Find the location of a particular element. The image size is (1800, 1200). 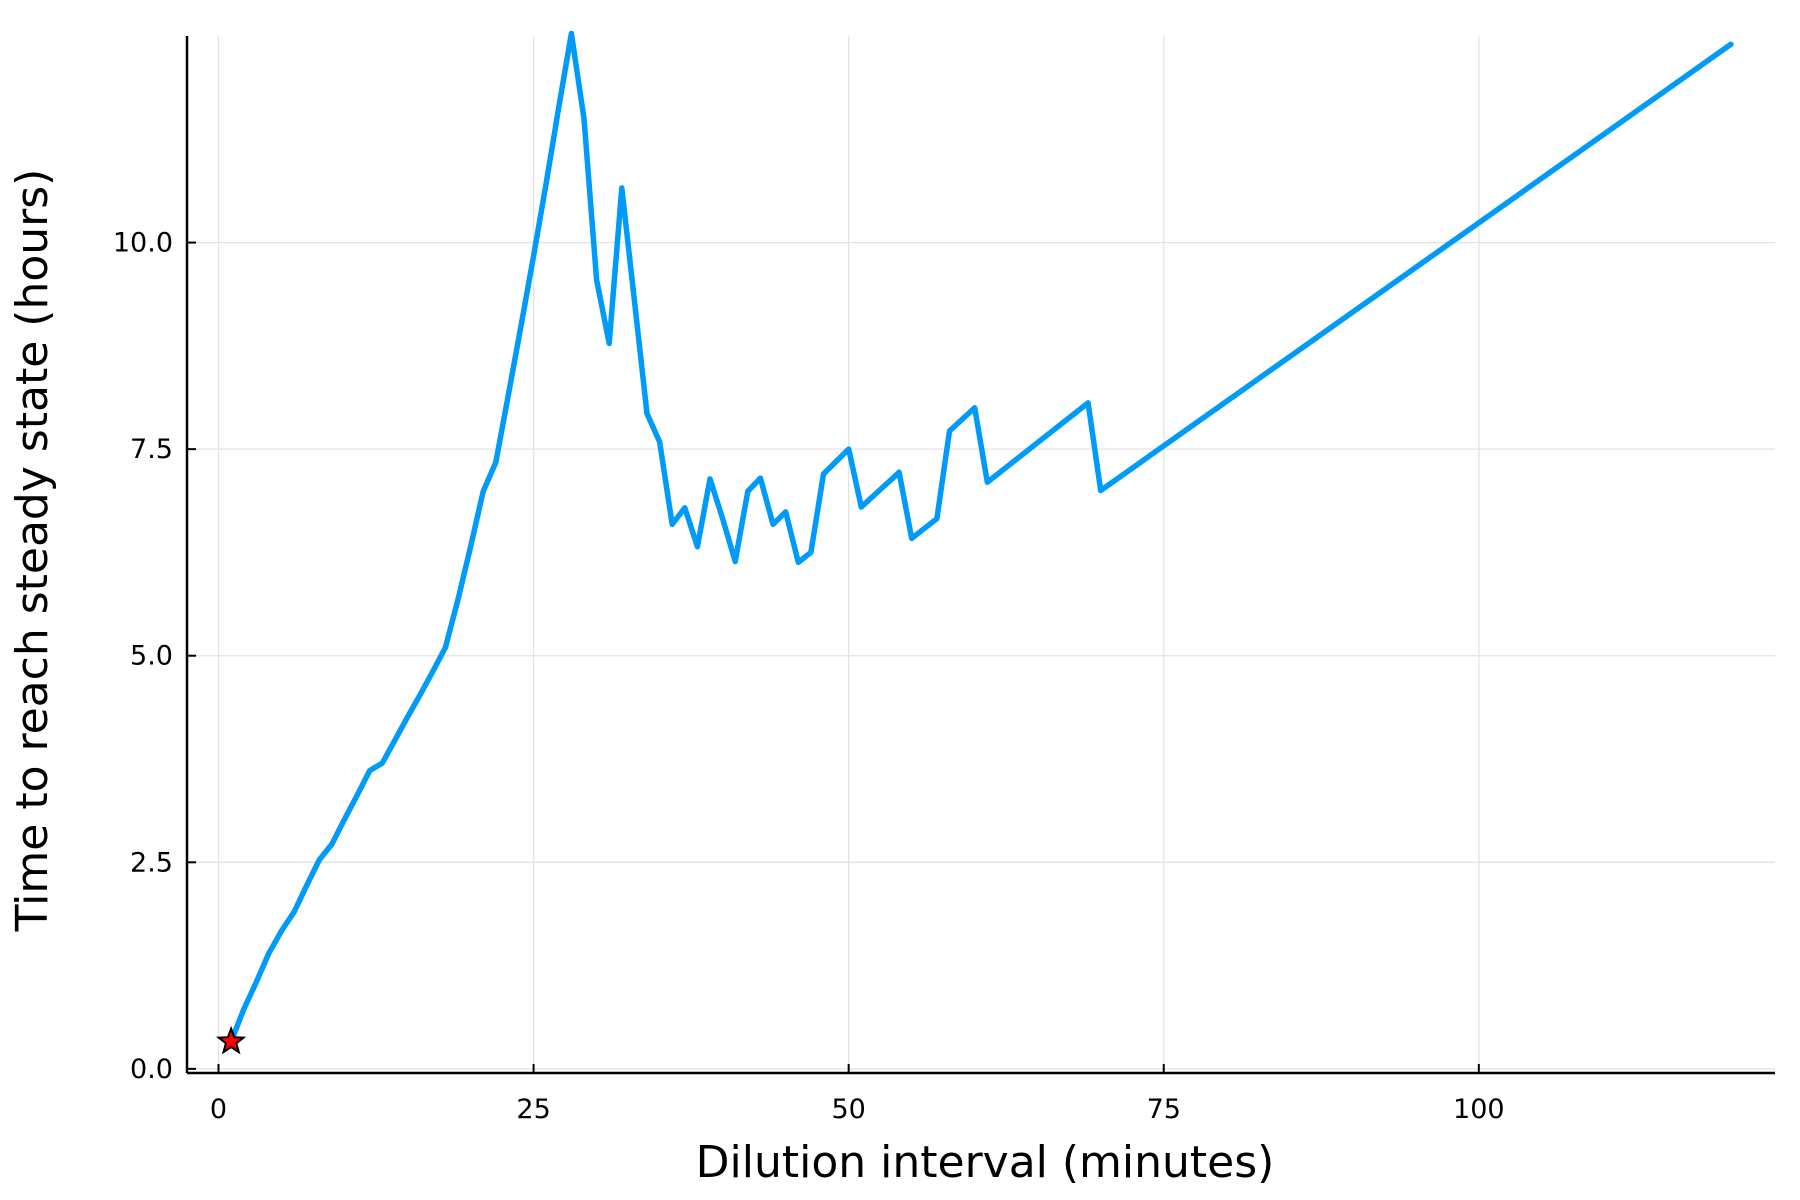

x-tick-label: 0 is located at coordinates (218, 1109).